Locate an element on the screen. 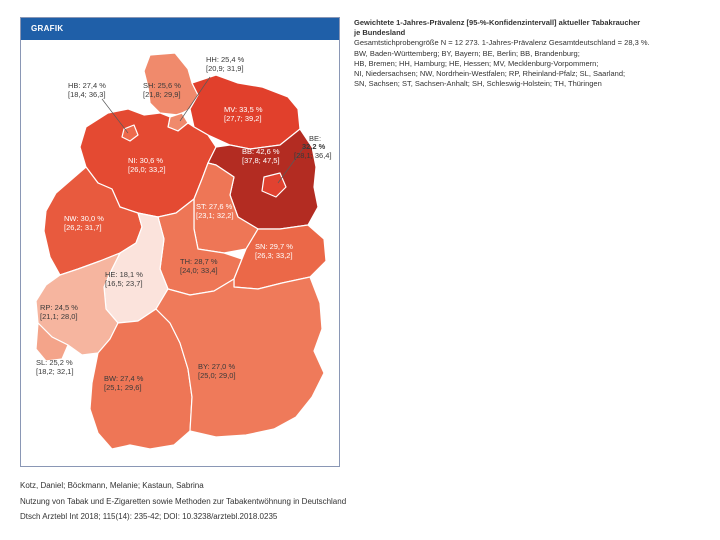 The height and width of the screenshot is (540, 720). label-RP: RP: 24,5 % [21,1; 28,0] is located at coordinates (59, 312).